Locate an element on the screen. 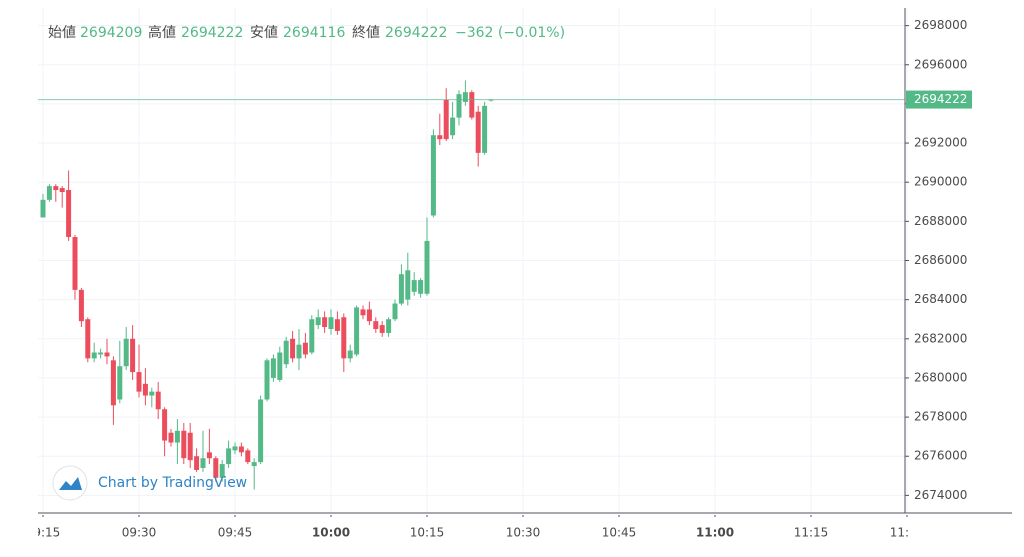 The height and width of the screenshot is (557, 1024). watermark: Chart by TradingView is located at coordinates (149, 483).